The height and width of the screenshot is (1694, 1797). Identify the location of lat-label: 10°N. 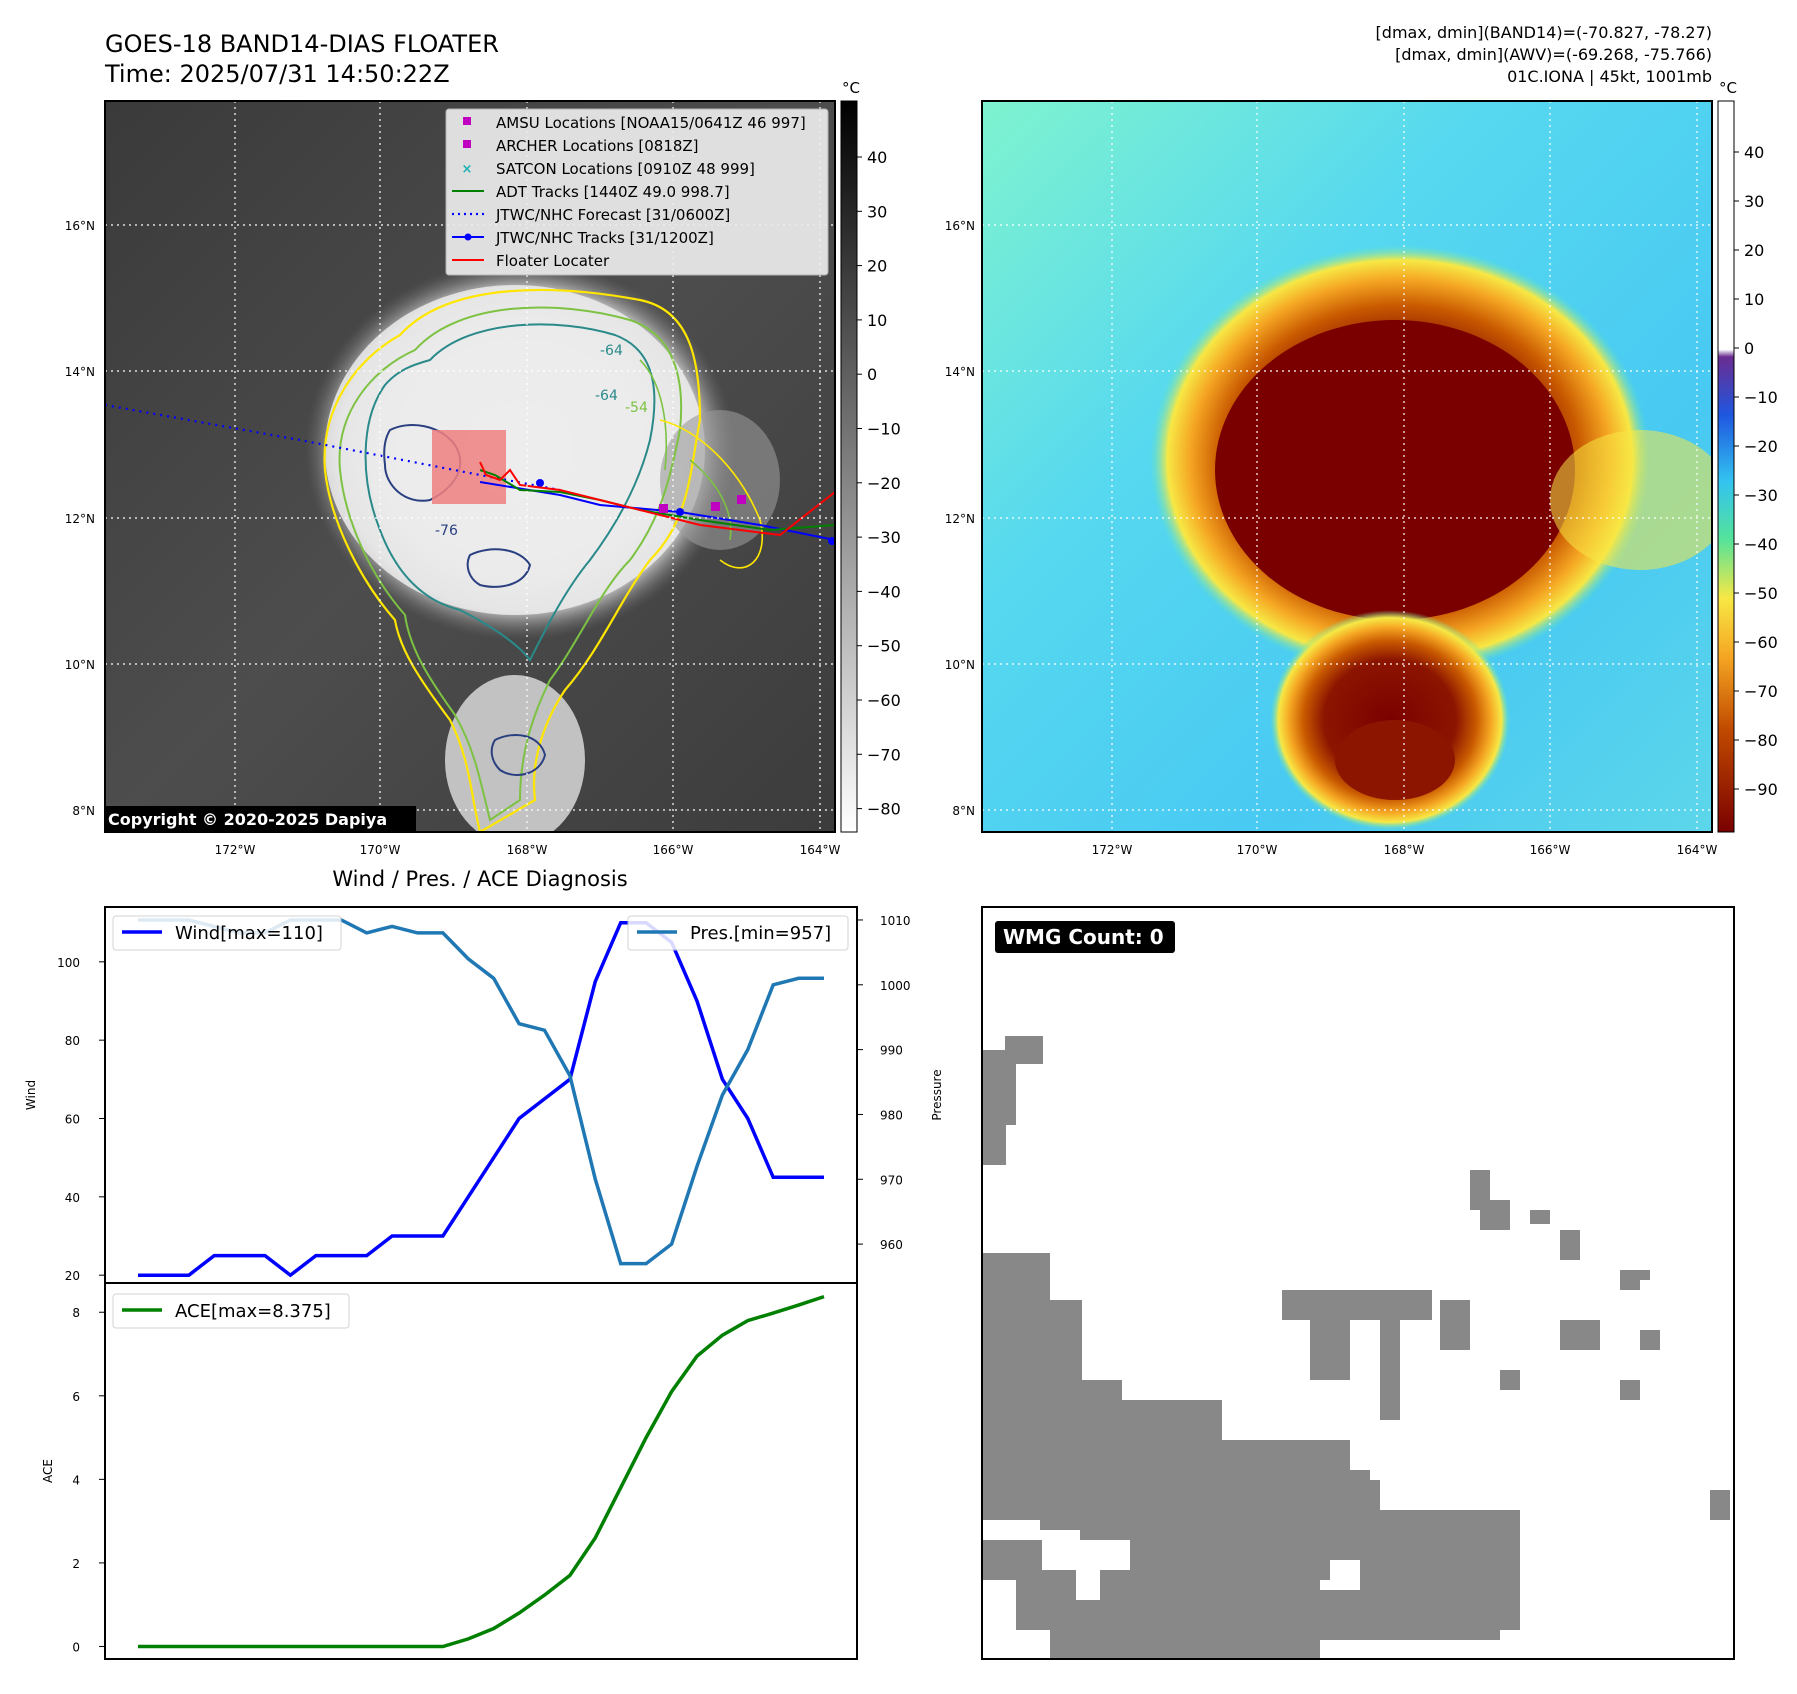
(960, 665).